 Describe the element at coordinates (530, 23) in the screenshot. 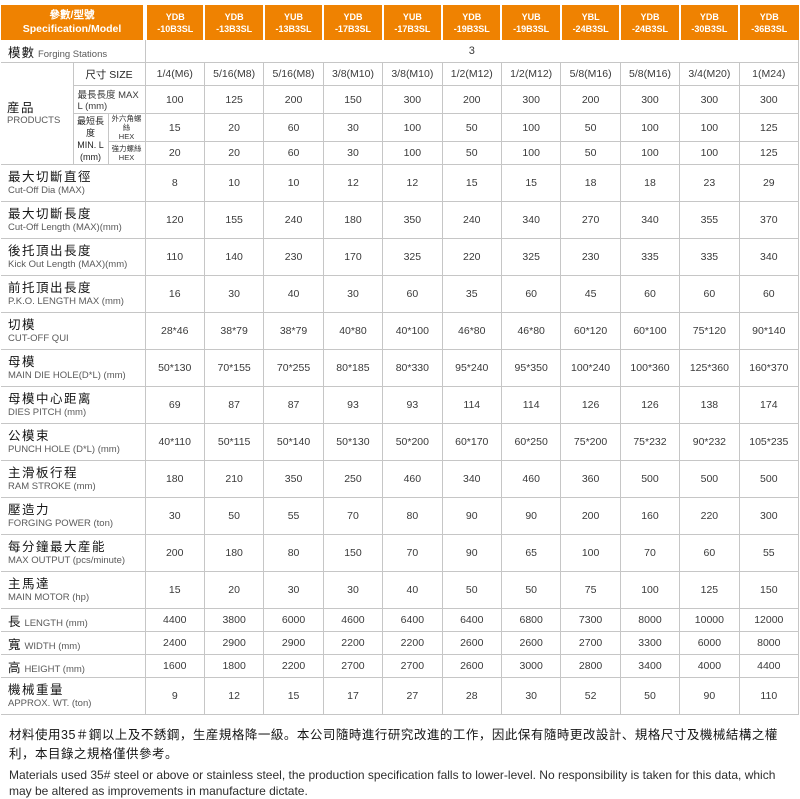

I see `model-header-yub-19b3sl: YUB -19B3SL` at that location.